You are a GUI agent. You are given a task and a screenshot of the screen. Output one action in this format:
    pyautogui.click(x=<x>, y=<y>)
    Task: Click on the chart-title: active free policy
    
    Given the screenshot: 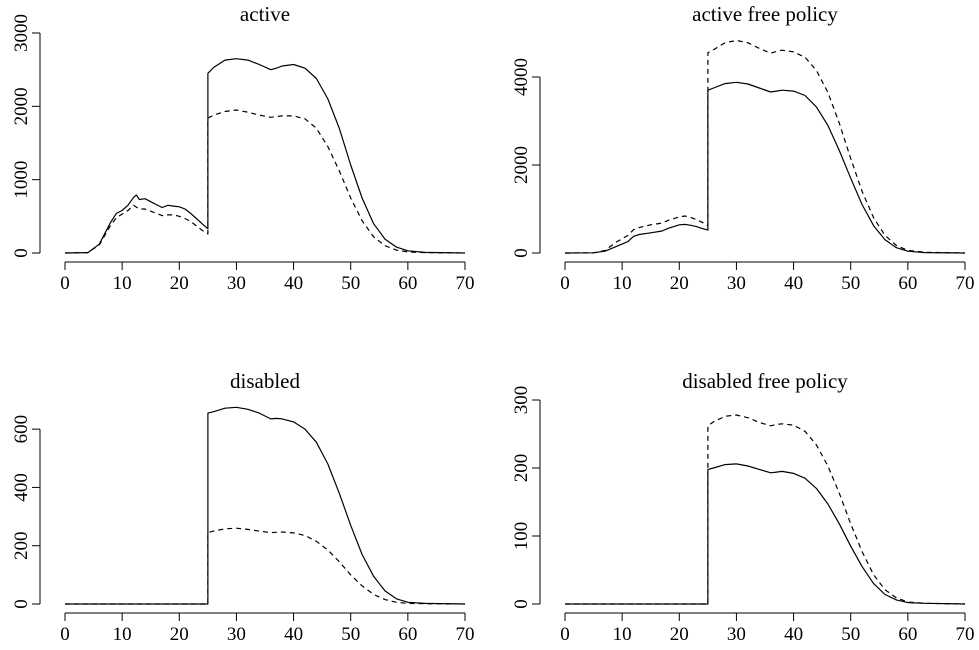 What is the action you would take?
    pyautogui.click(x=765, y=14)
    